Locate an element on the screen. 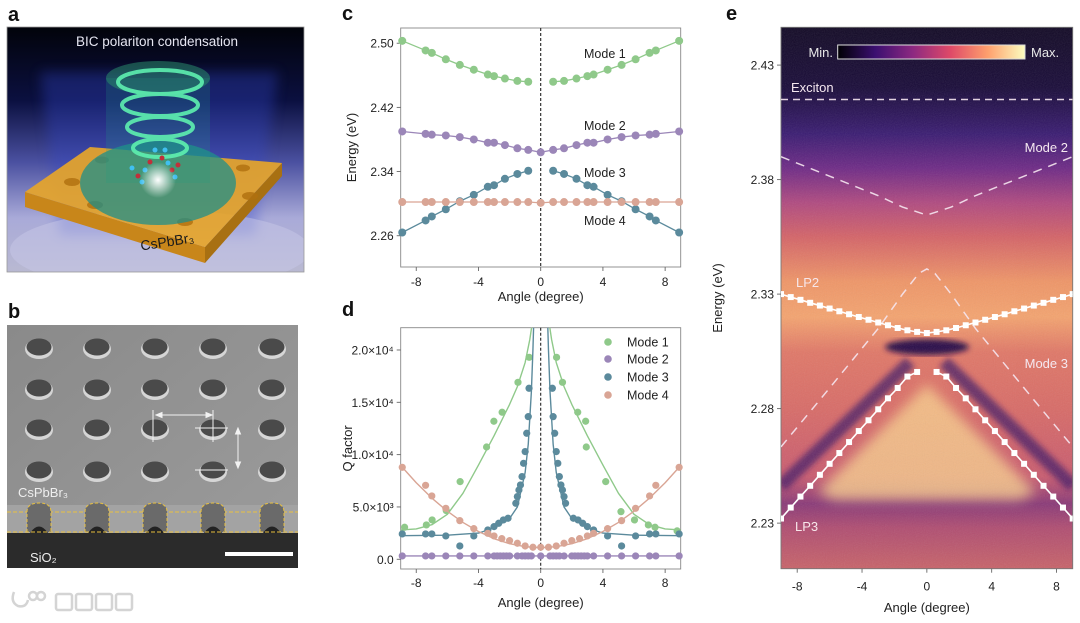 The height and width of the screenshot is (623, 1080). legend-label: Mode 2 is located at coordinates (648, 360).